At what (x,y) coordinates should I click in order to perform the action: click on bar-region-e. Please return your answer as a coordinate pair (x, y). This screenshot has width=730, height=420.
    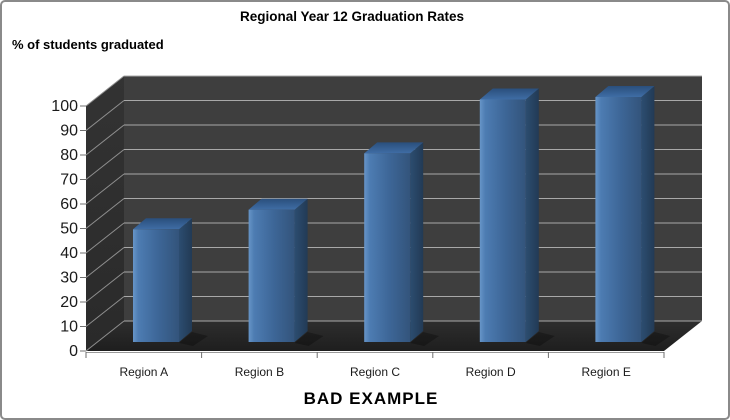
    Looking at the image, I should click on (633, 216).